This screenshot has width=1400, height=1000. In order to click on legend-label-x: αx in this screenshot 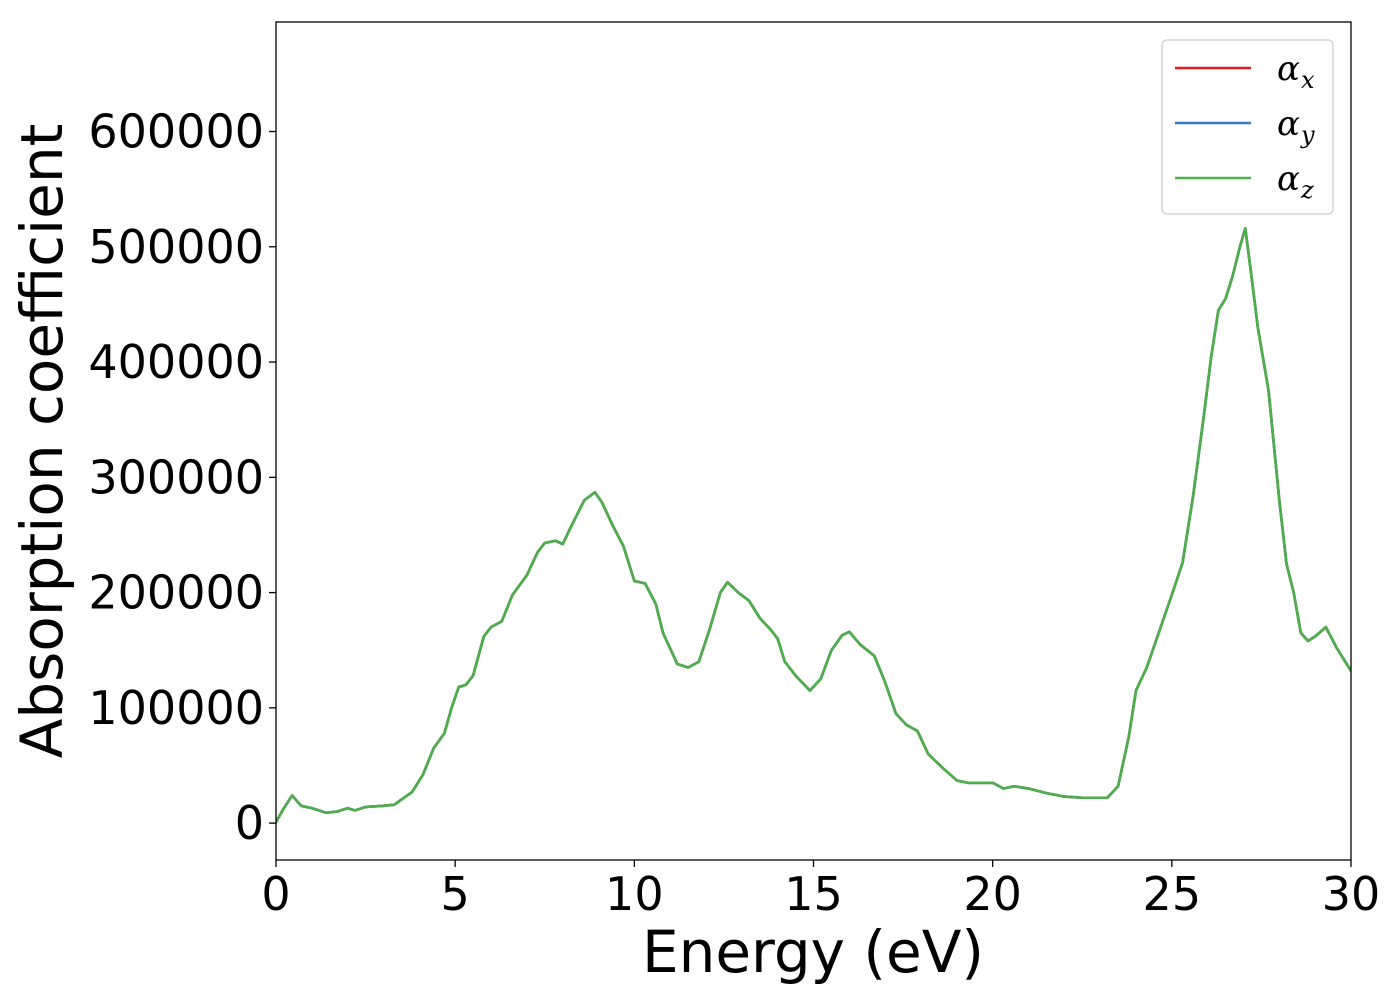, I will do `click(1296, 71)`.